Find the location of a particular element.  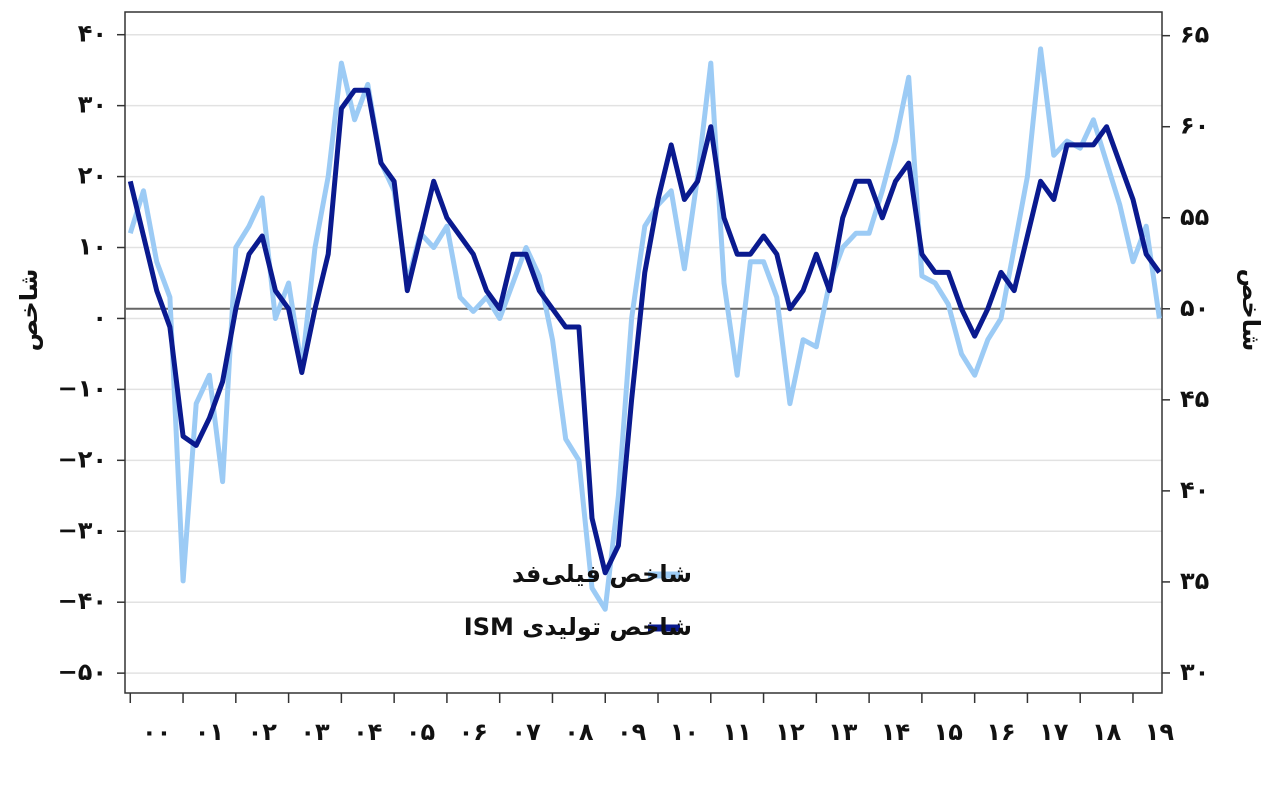

x-tick-label: ۰۵ is located at coordinates (420, 732).